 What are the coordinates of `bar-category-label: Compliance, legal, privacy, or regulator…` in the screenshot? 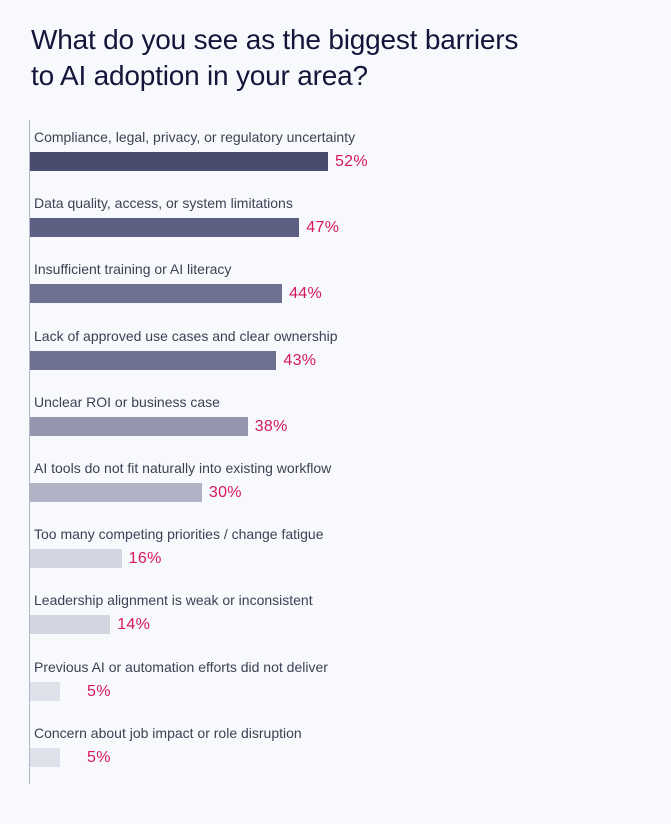 It's located at (195, 137).